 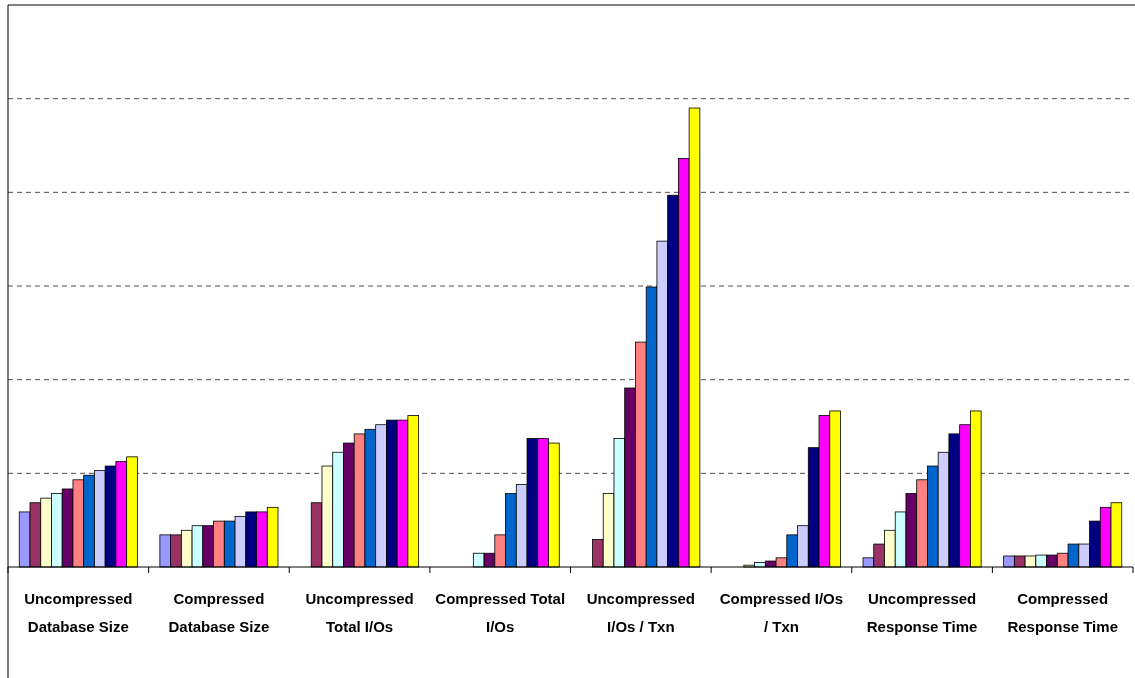 I want to click on x-tick-label: Uncompressed Database Size, so click(x=78, y=612).